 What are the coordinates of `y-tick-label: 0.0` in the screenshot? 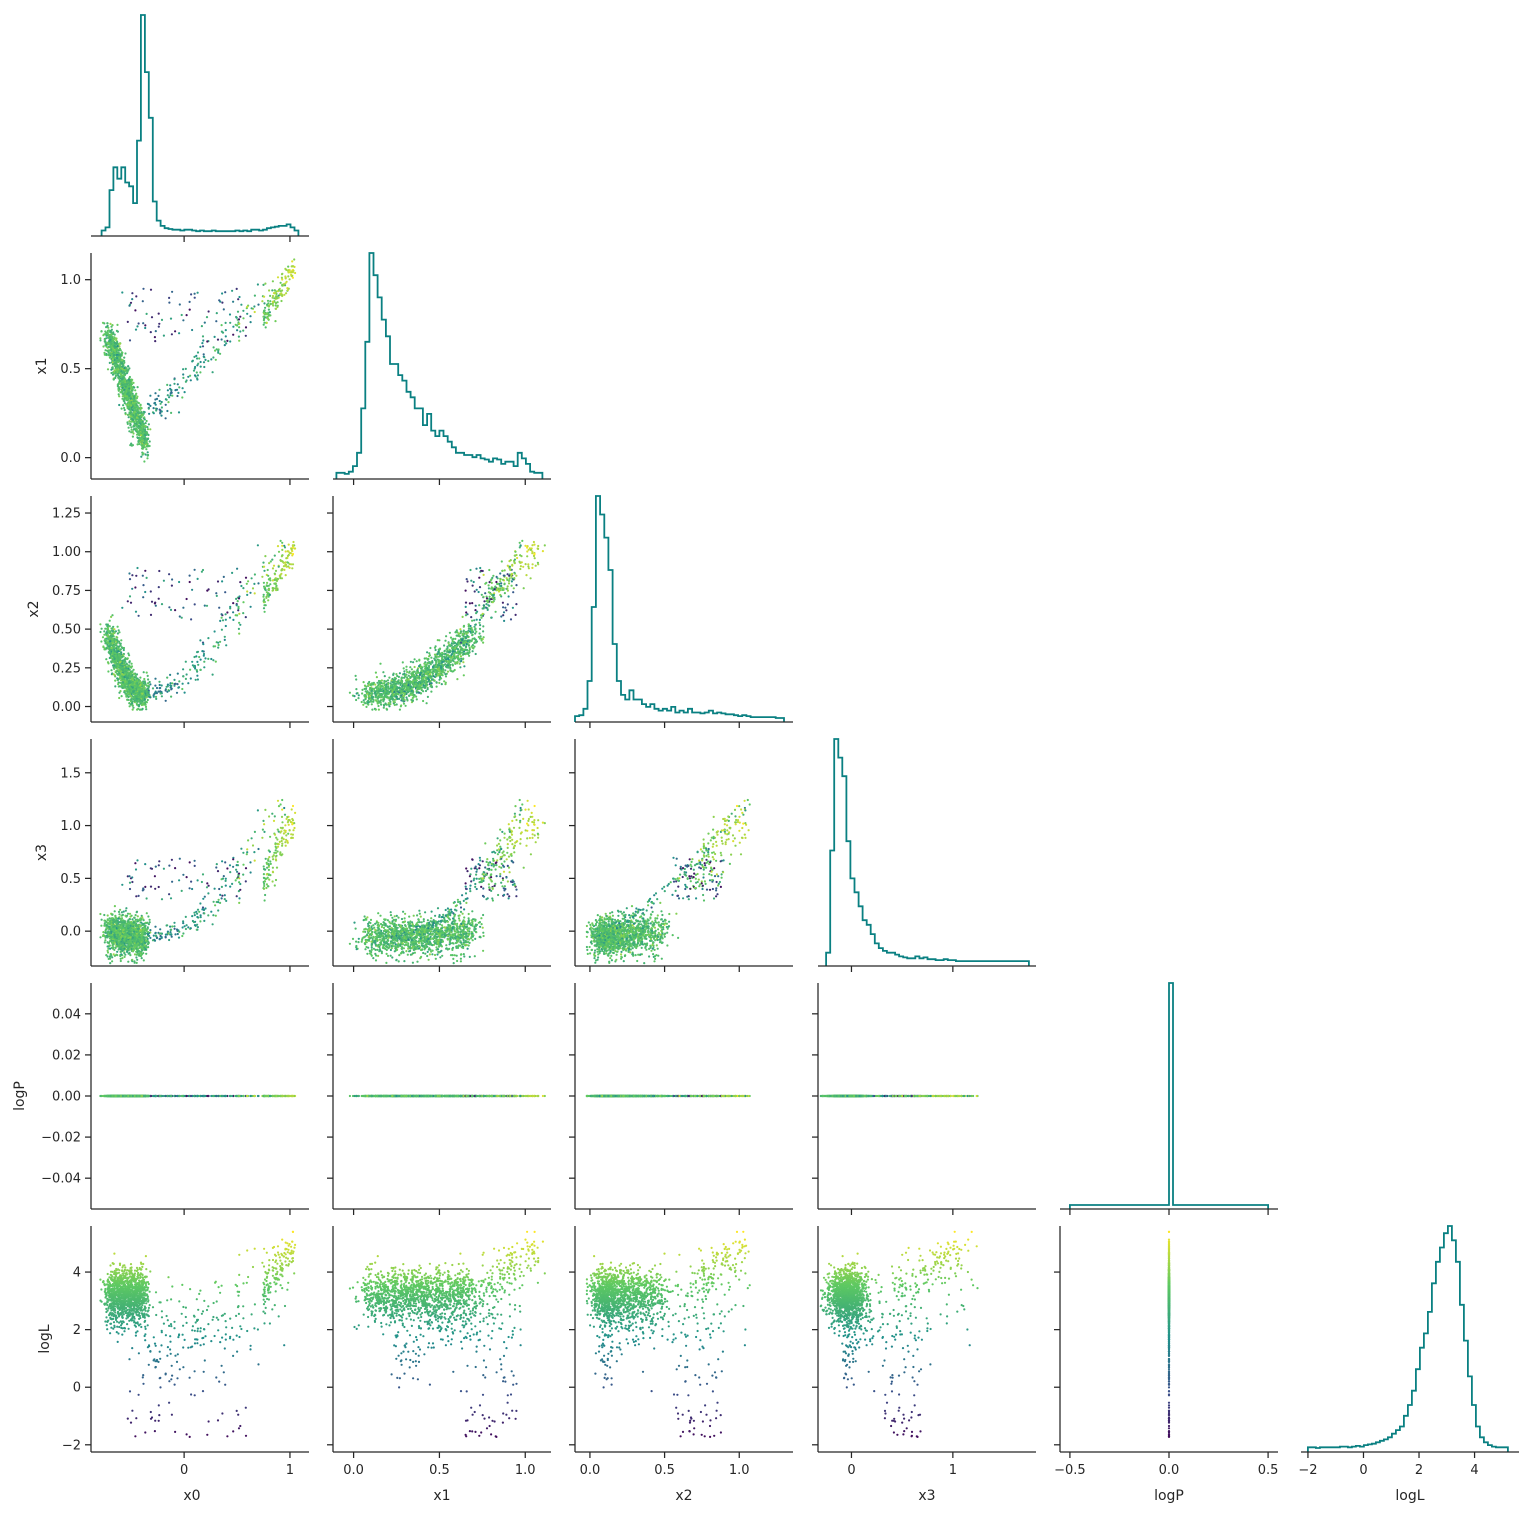 It's located at (70, 458).